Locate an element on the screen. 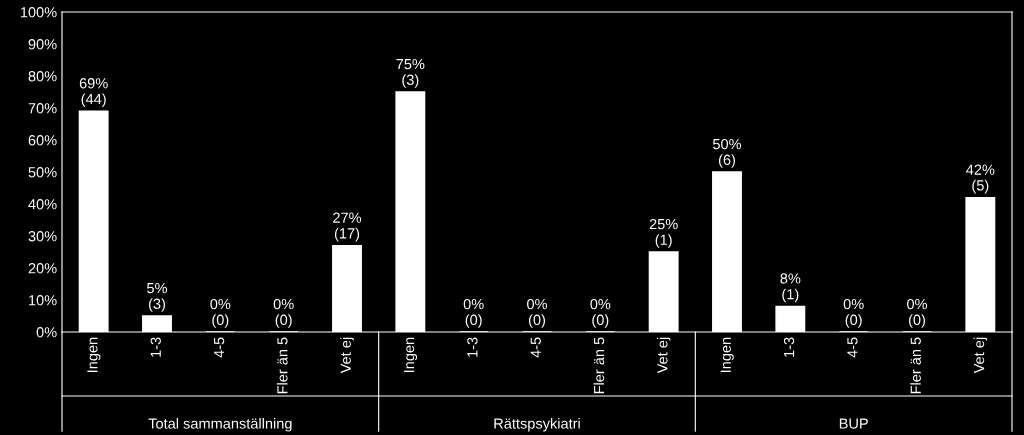 Image resolution: width=1024 pixels, height=435 pixels. data-label: 75% (3) is located at coordinates (410, 73).